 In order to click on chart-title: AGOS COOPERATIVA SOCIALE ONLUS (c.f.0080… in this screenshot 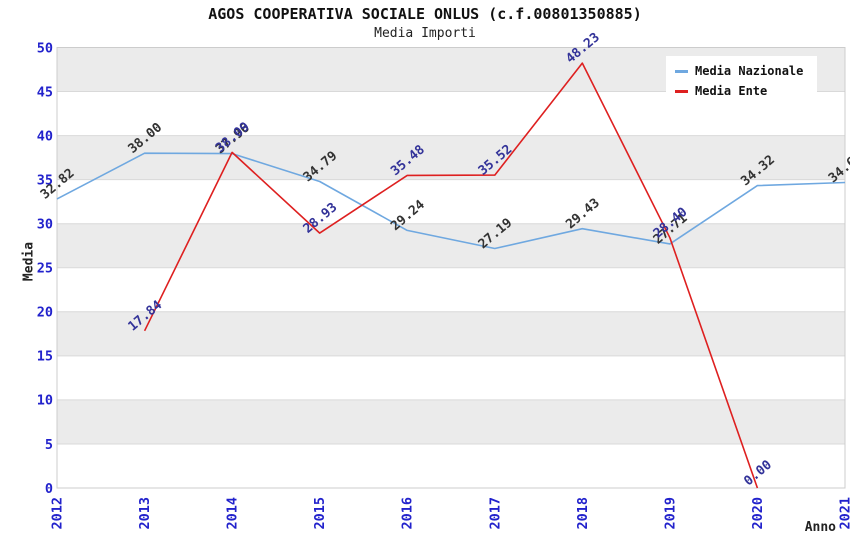, I will do `click(425, 14)`.